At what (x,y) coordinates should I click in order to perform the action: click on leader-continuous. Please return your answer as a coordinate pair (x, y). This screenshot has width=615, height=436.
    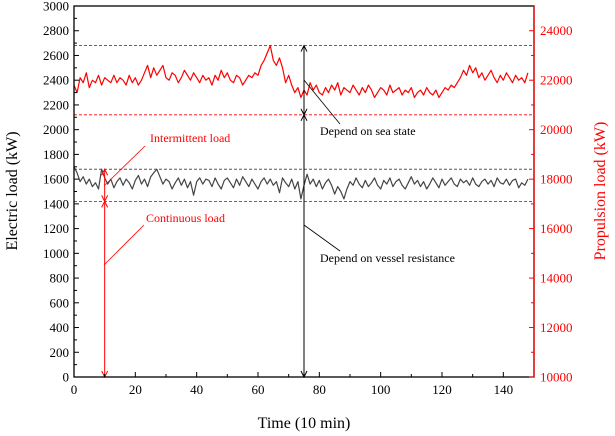
    Looking at the image, I should click on (124, 245).